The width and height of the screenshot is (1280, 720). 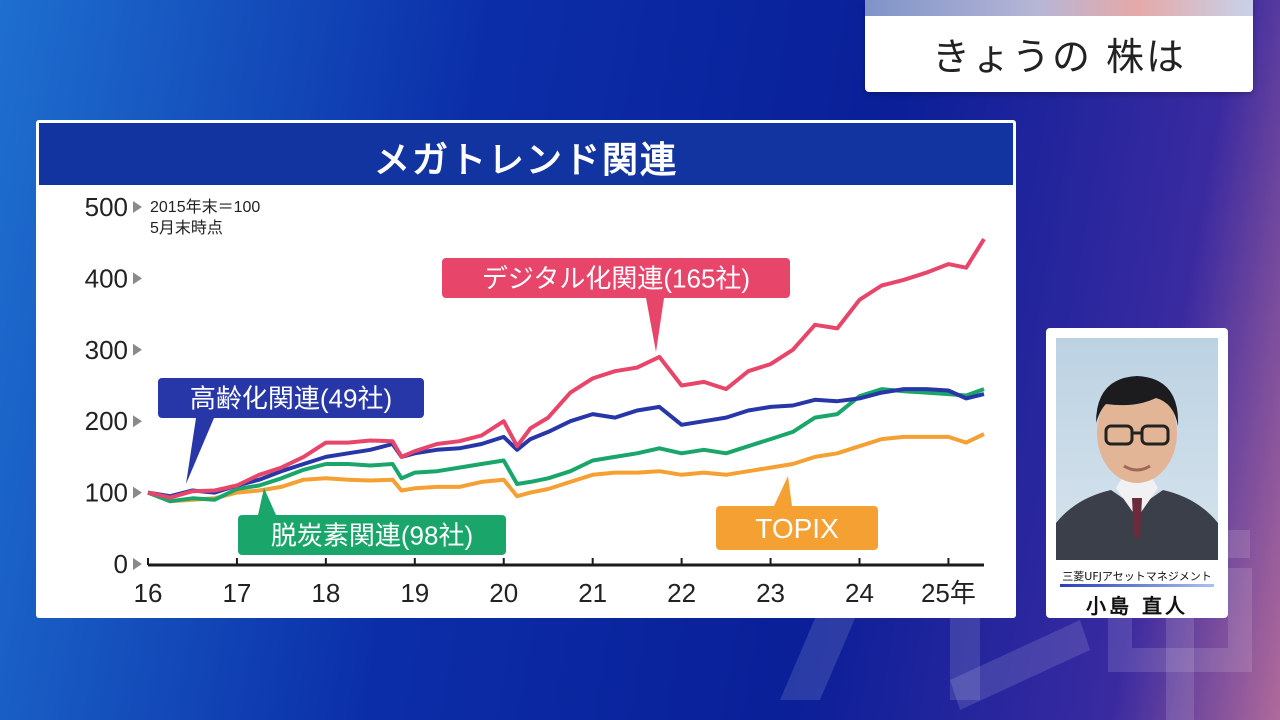 I want to click on series-label: デジタル化関連(165社), so click(x=616, y=278).